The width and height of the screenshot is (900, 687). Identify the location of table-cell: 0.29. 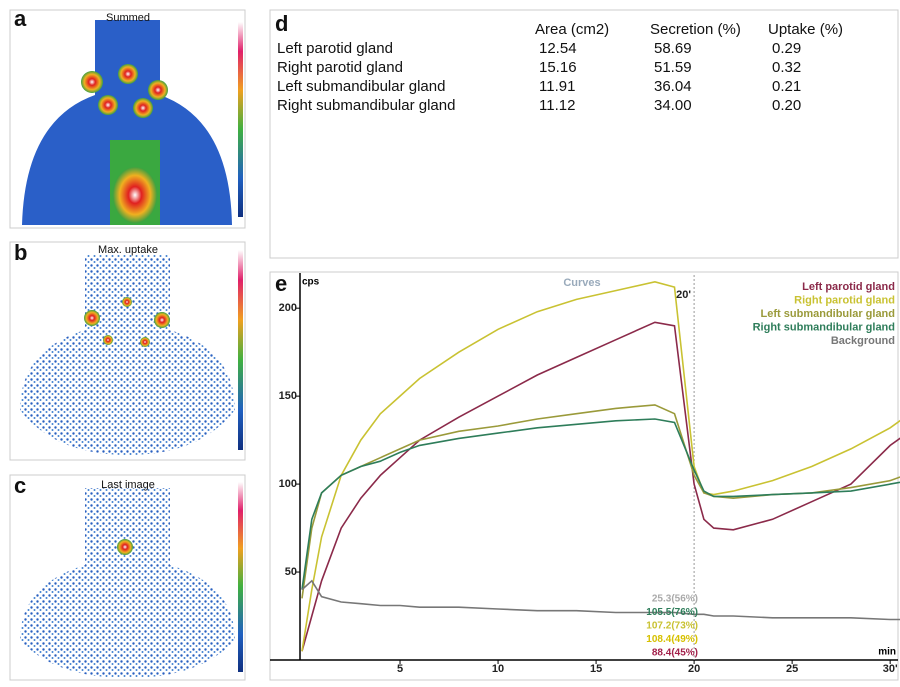
(786, 48).